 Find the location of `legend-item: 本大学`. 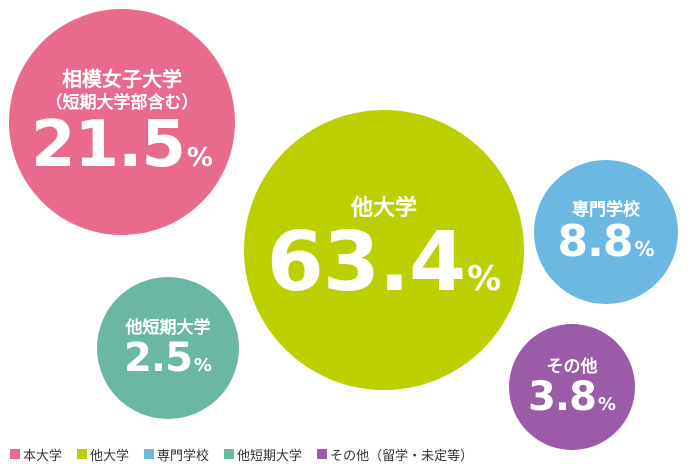

legend-item: 本大学 is located at coordinates (36, 454).